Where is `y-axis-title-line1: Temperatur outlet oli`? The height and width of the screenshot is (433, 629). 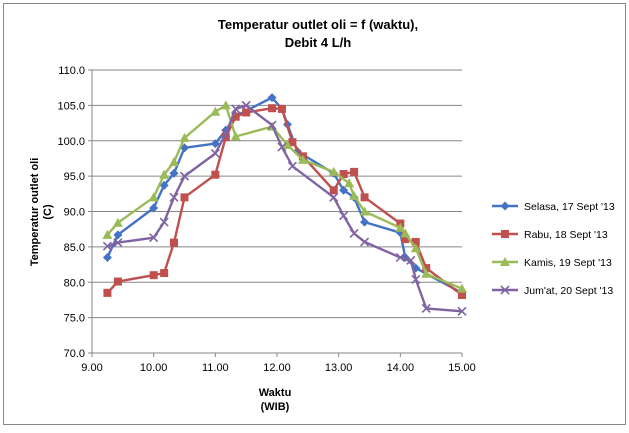 y-axis-title-line1: Temperatur outlet oli is located at coordinates (35, 212).